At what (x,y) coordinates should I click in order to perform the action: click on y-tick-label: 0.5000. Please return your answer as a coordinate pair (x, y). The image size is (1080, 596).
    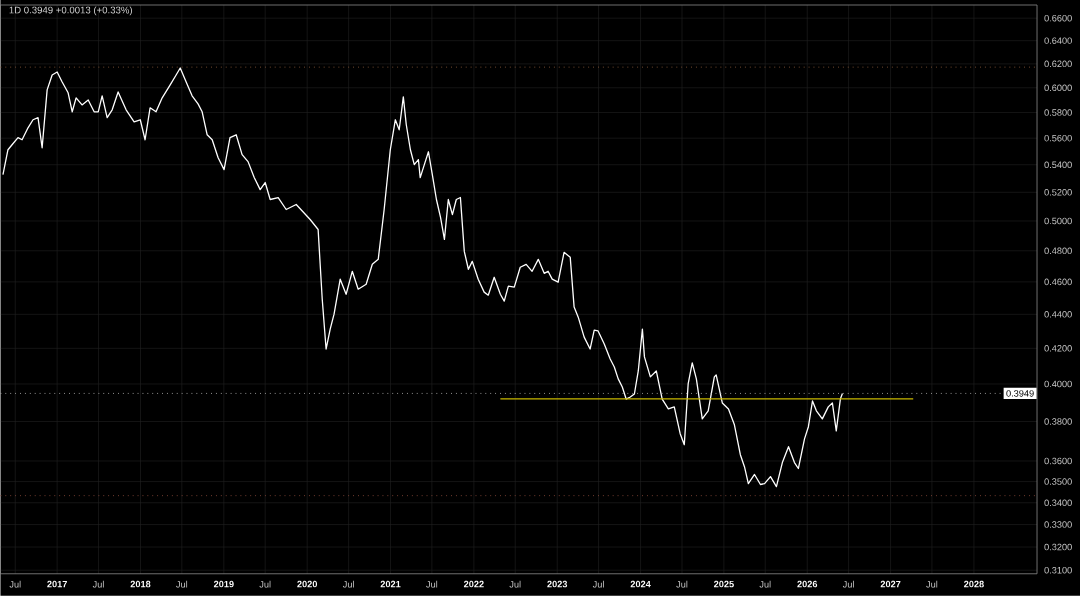
    Looking at the image, I should click on (1058, 221).